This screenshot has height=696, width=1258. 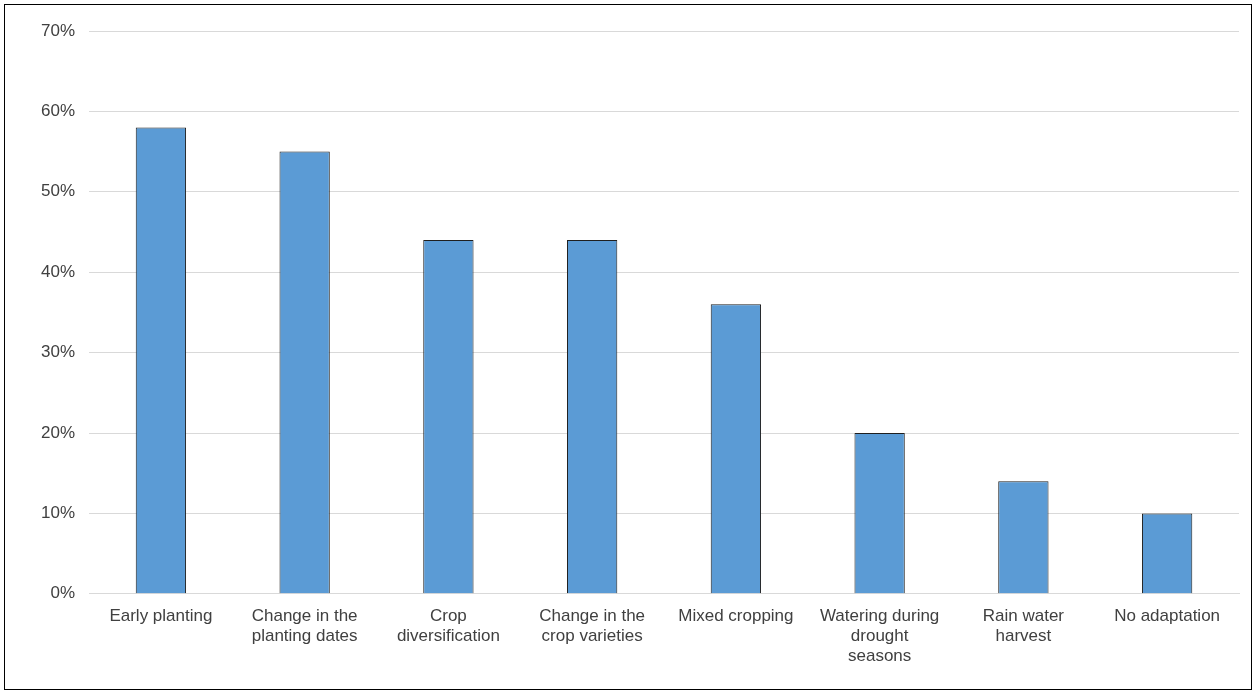 I want to click on x-tick-label: Crop diversification, so click(x=448, y=625).